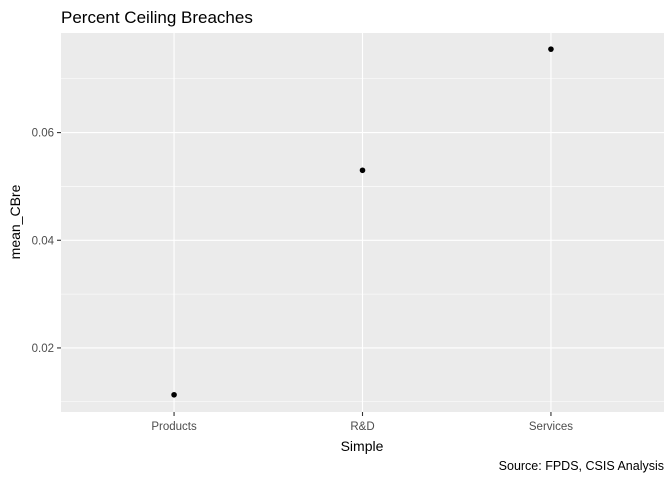  I want to click on y-axis-title: mean_CBre, so click(15, 221).